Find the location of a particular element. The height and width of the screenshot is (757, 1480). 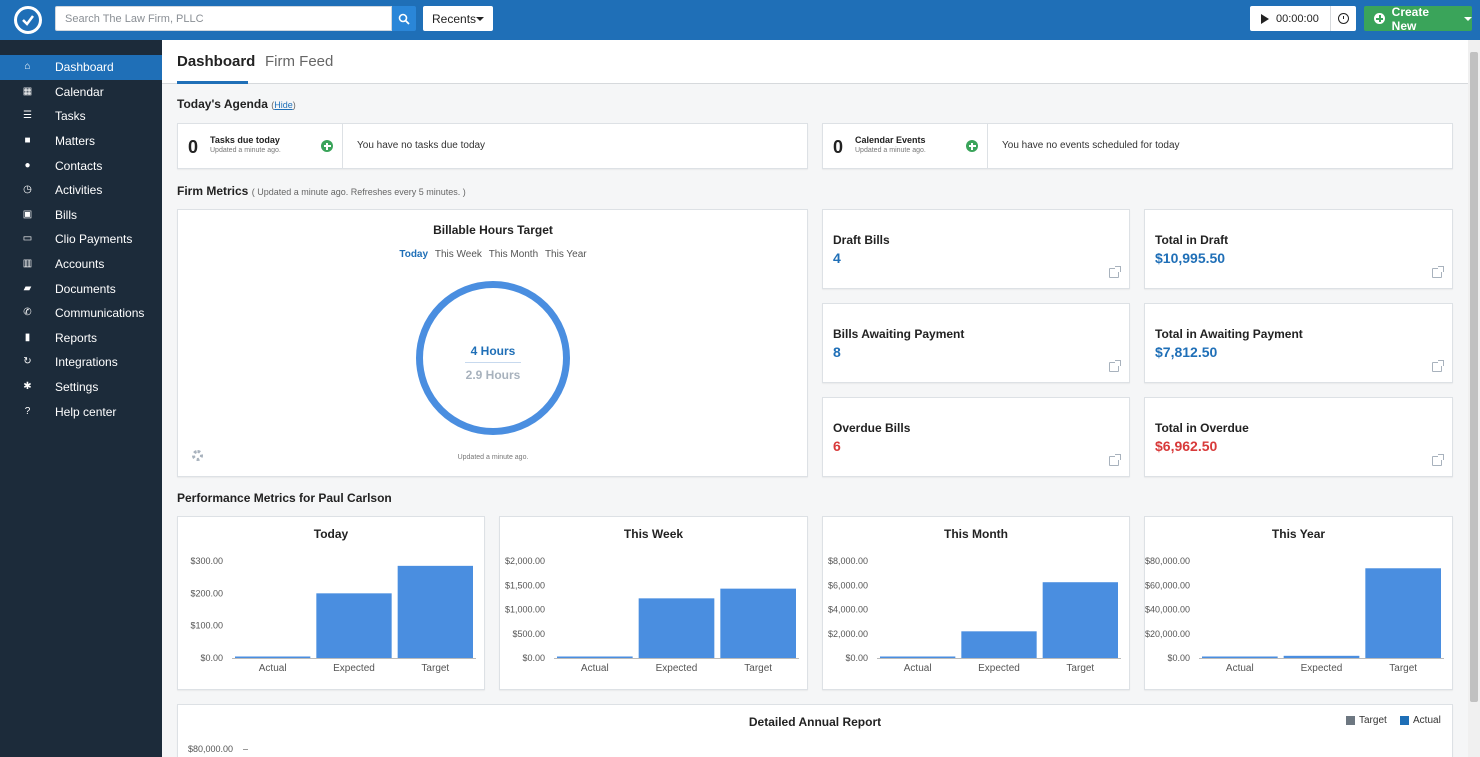

refresh-icon: ↻ is located at coordinates (27, 362).